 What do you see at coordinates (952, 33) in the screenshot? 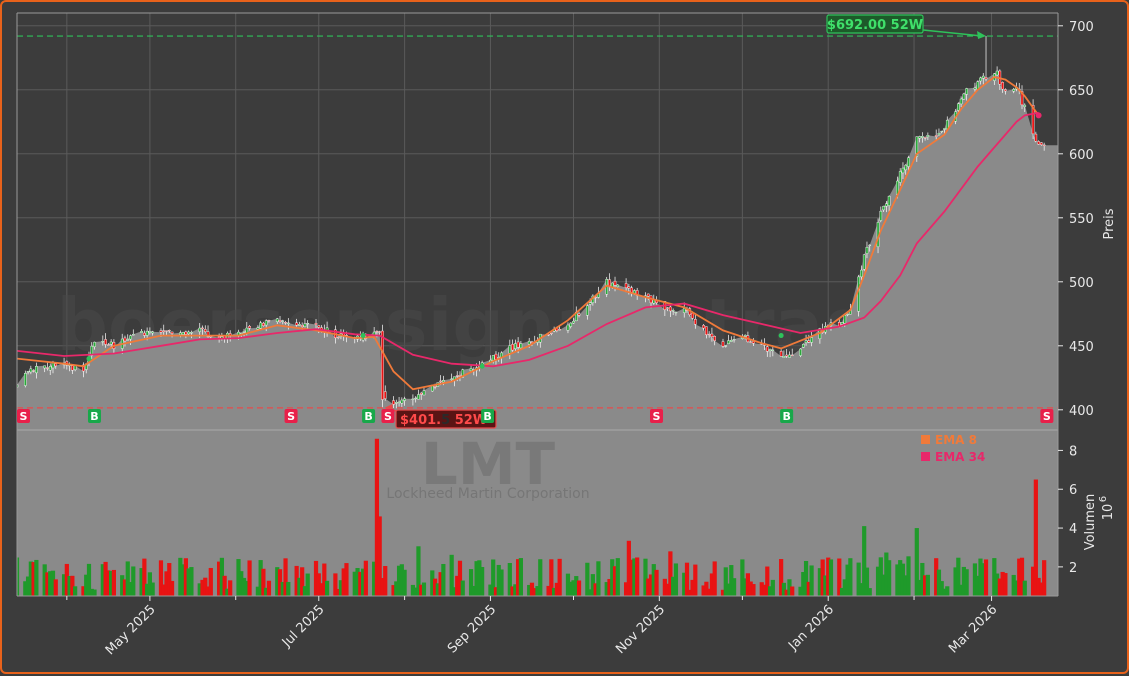
I see `high-52w-arrow` at bounding box center [952, 33].